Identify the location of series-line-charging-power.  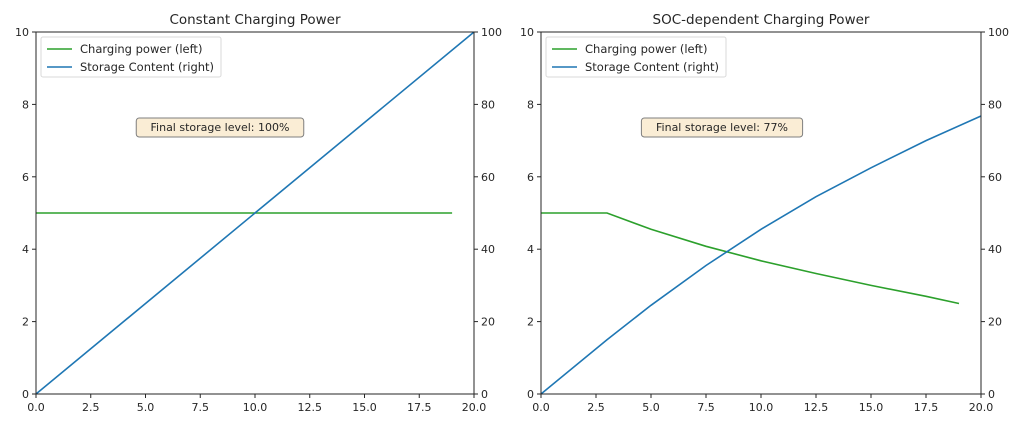
(750, 258).